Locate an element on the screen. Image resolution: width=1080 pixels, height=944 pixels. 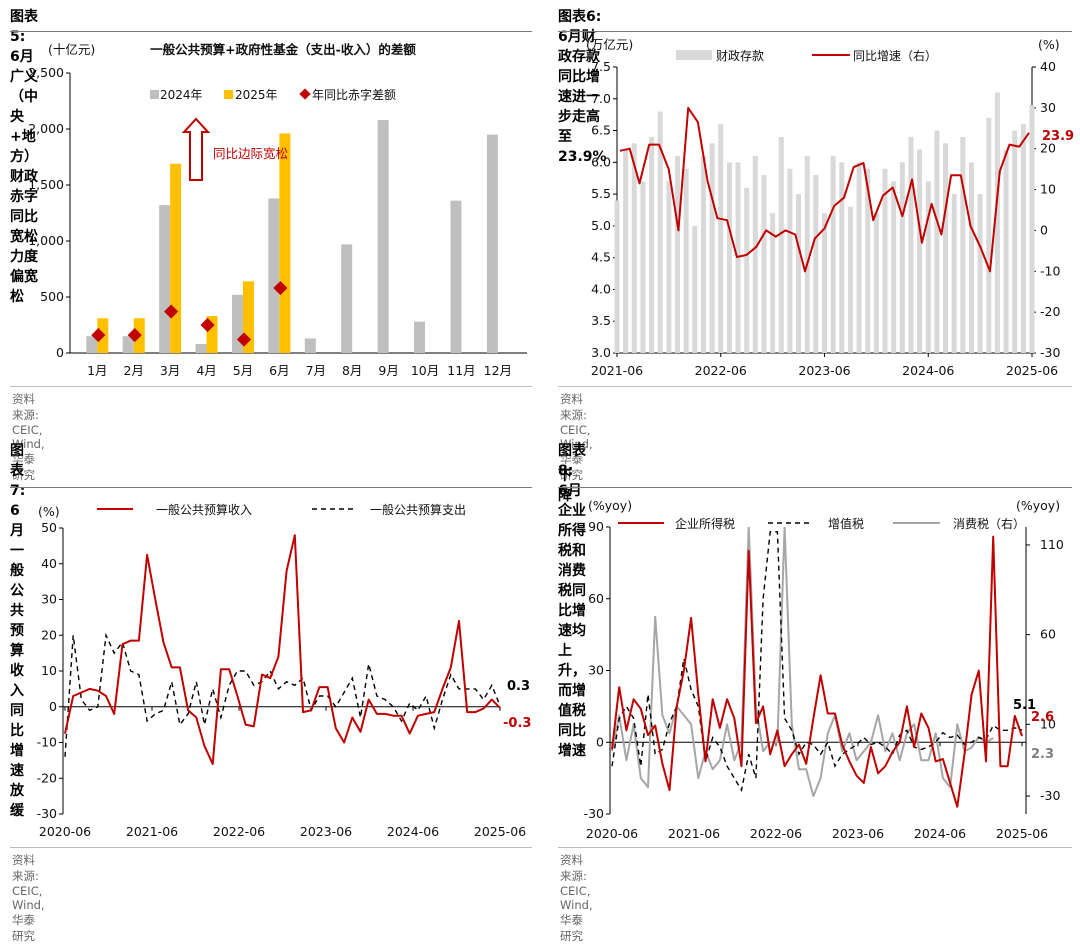
chart7-marks is located at coordinates (282, 649).